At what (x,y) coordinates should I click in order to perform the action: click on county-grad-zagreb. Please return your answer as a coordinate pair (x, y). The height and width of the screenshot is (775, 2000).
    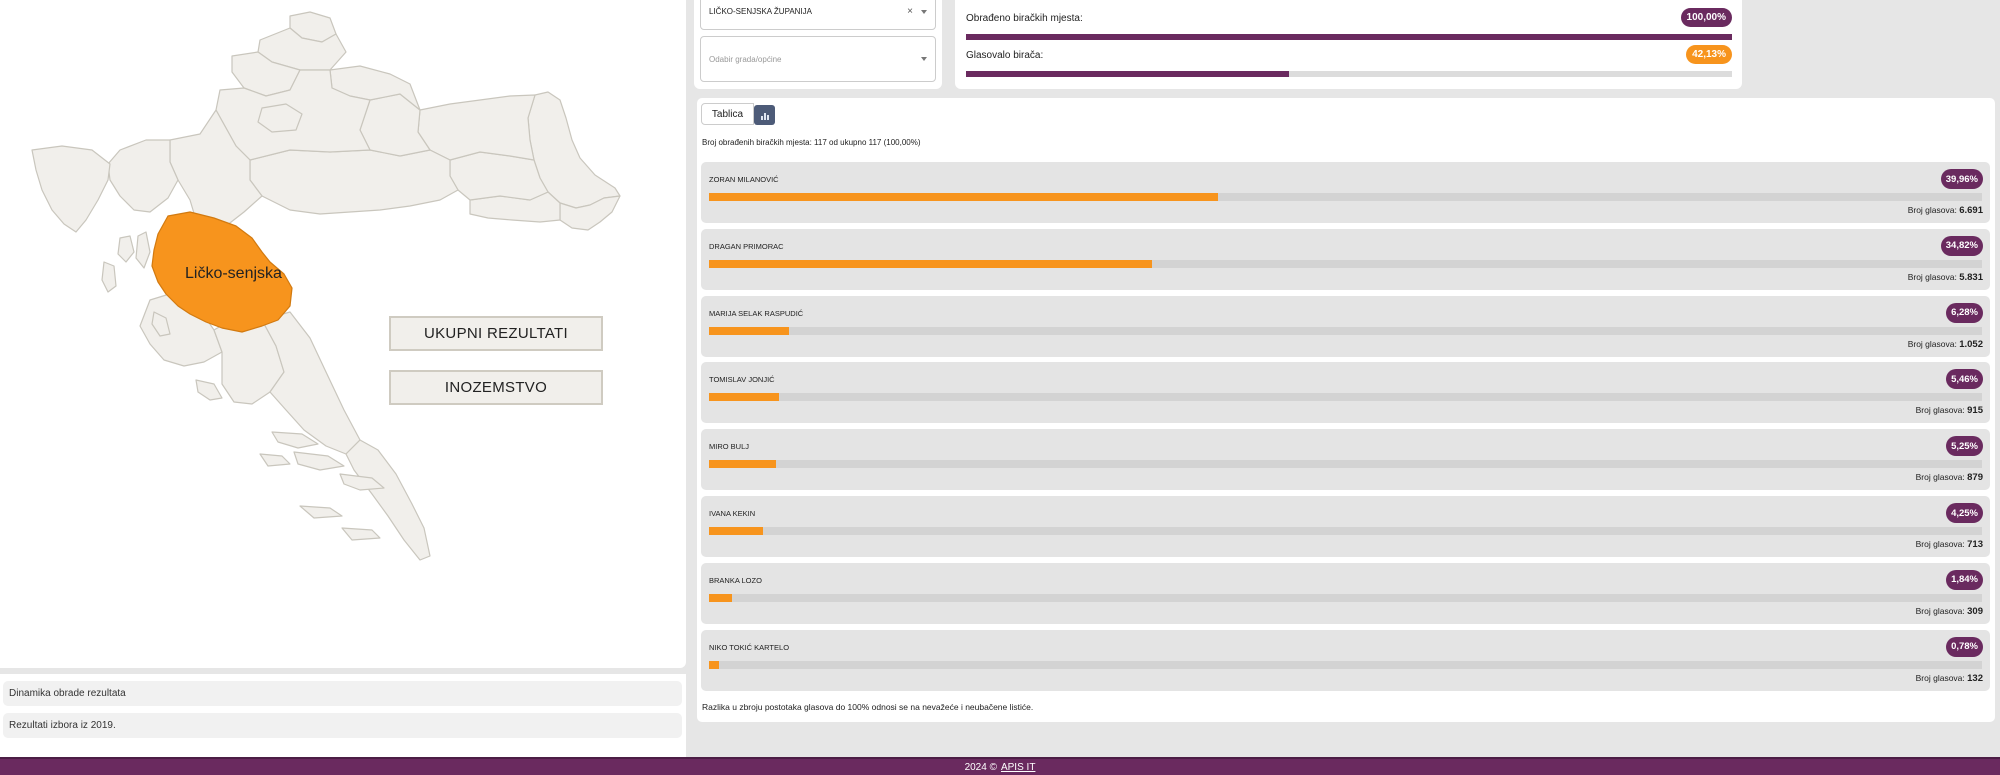
    Looking at the image, I should click on (280, 118).